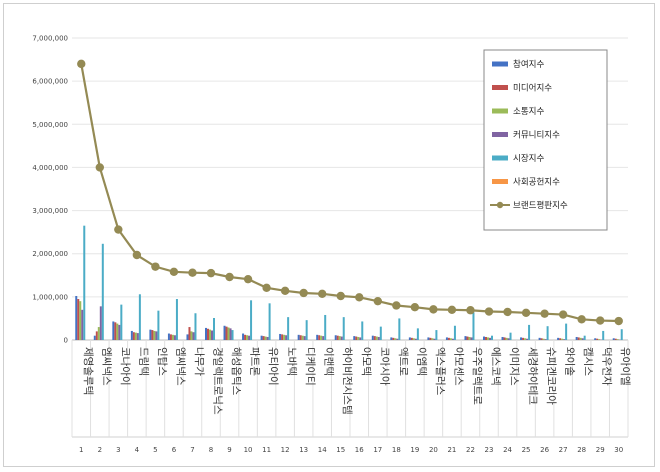 Image resolution: width=660 pixels, height=472 pixels. I want to click on category-label: 파트론, so click(255, 361).